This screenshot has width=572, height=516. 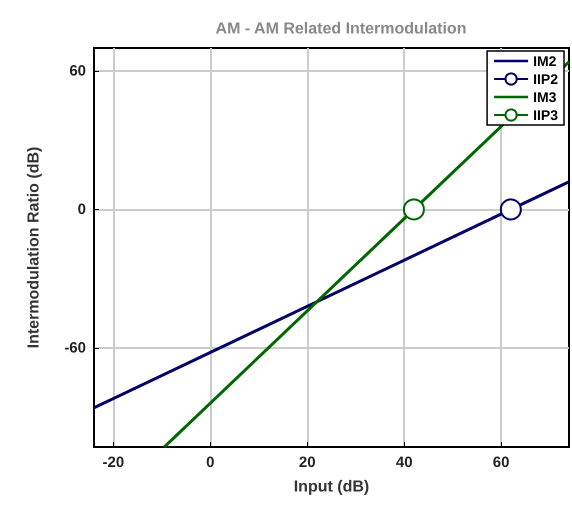 I want to click on x-tick-label: 0, so click(x=210, y=462).